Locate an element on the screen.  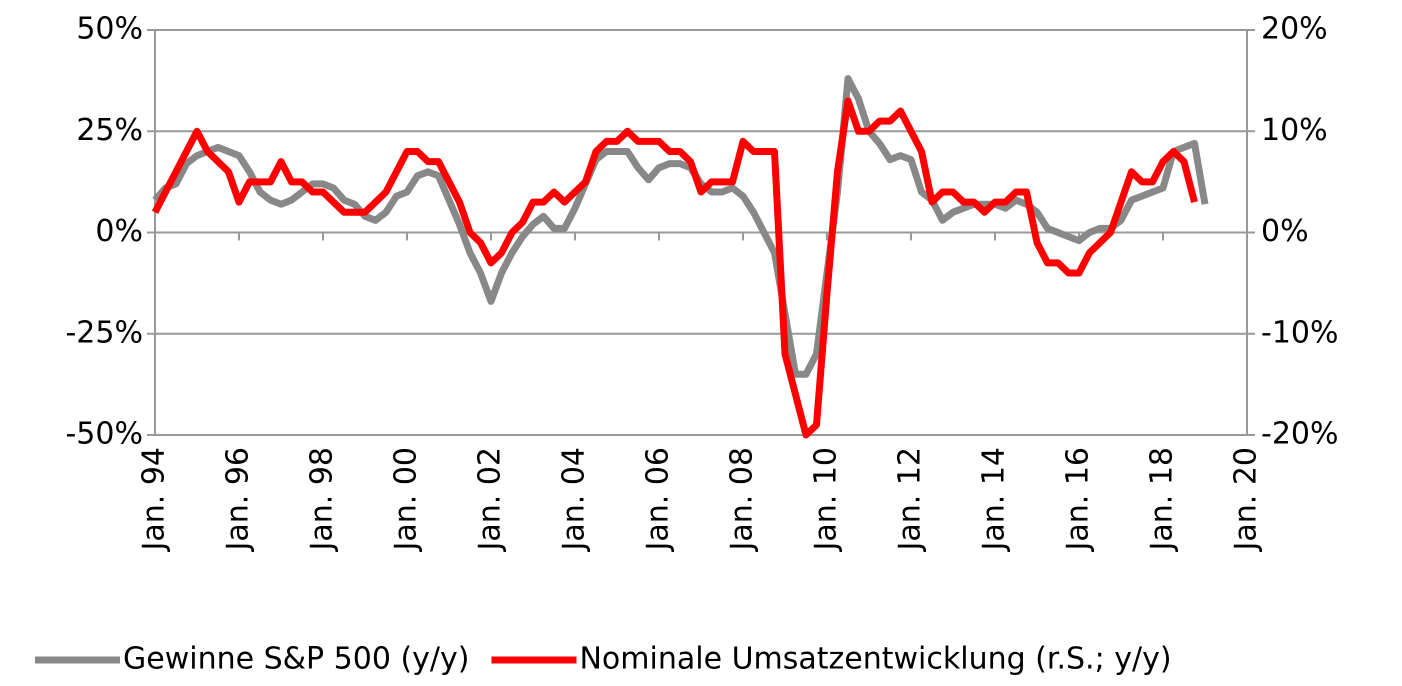
x-tick-label: Jan. 12 is located at coordinates (910, 500).